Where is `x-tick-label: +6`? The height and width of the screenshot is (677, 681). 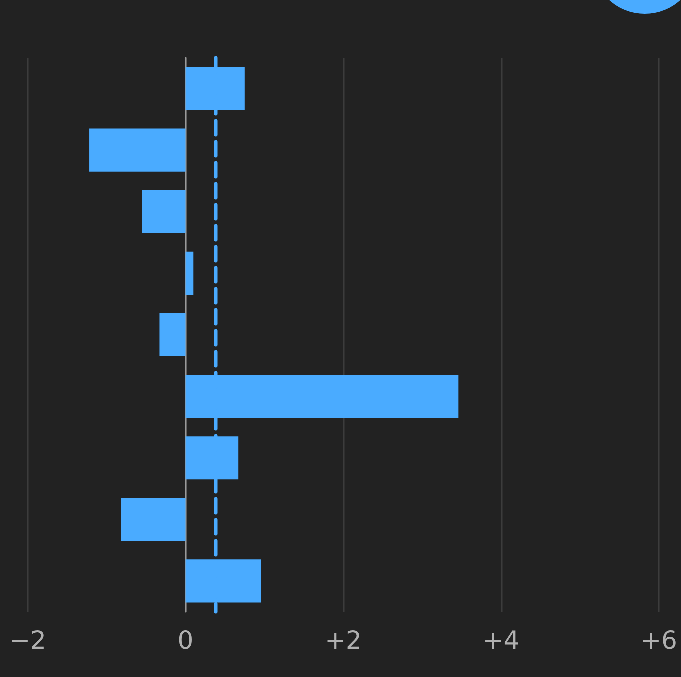
x-tick-label: +6 is located at coordinates (659, 640).